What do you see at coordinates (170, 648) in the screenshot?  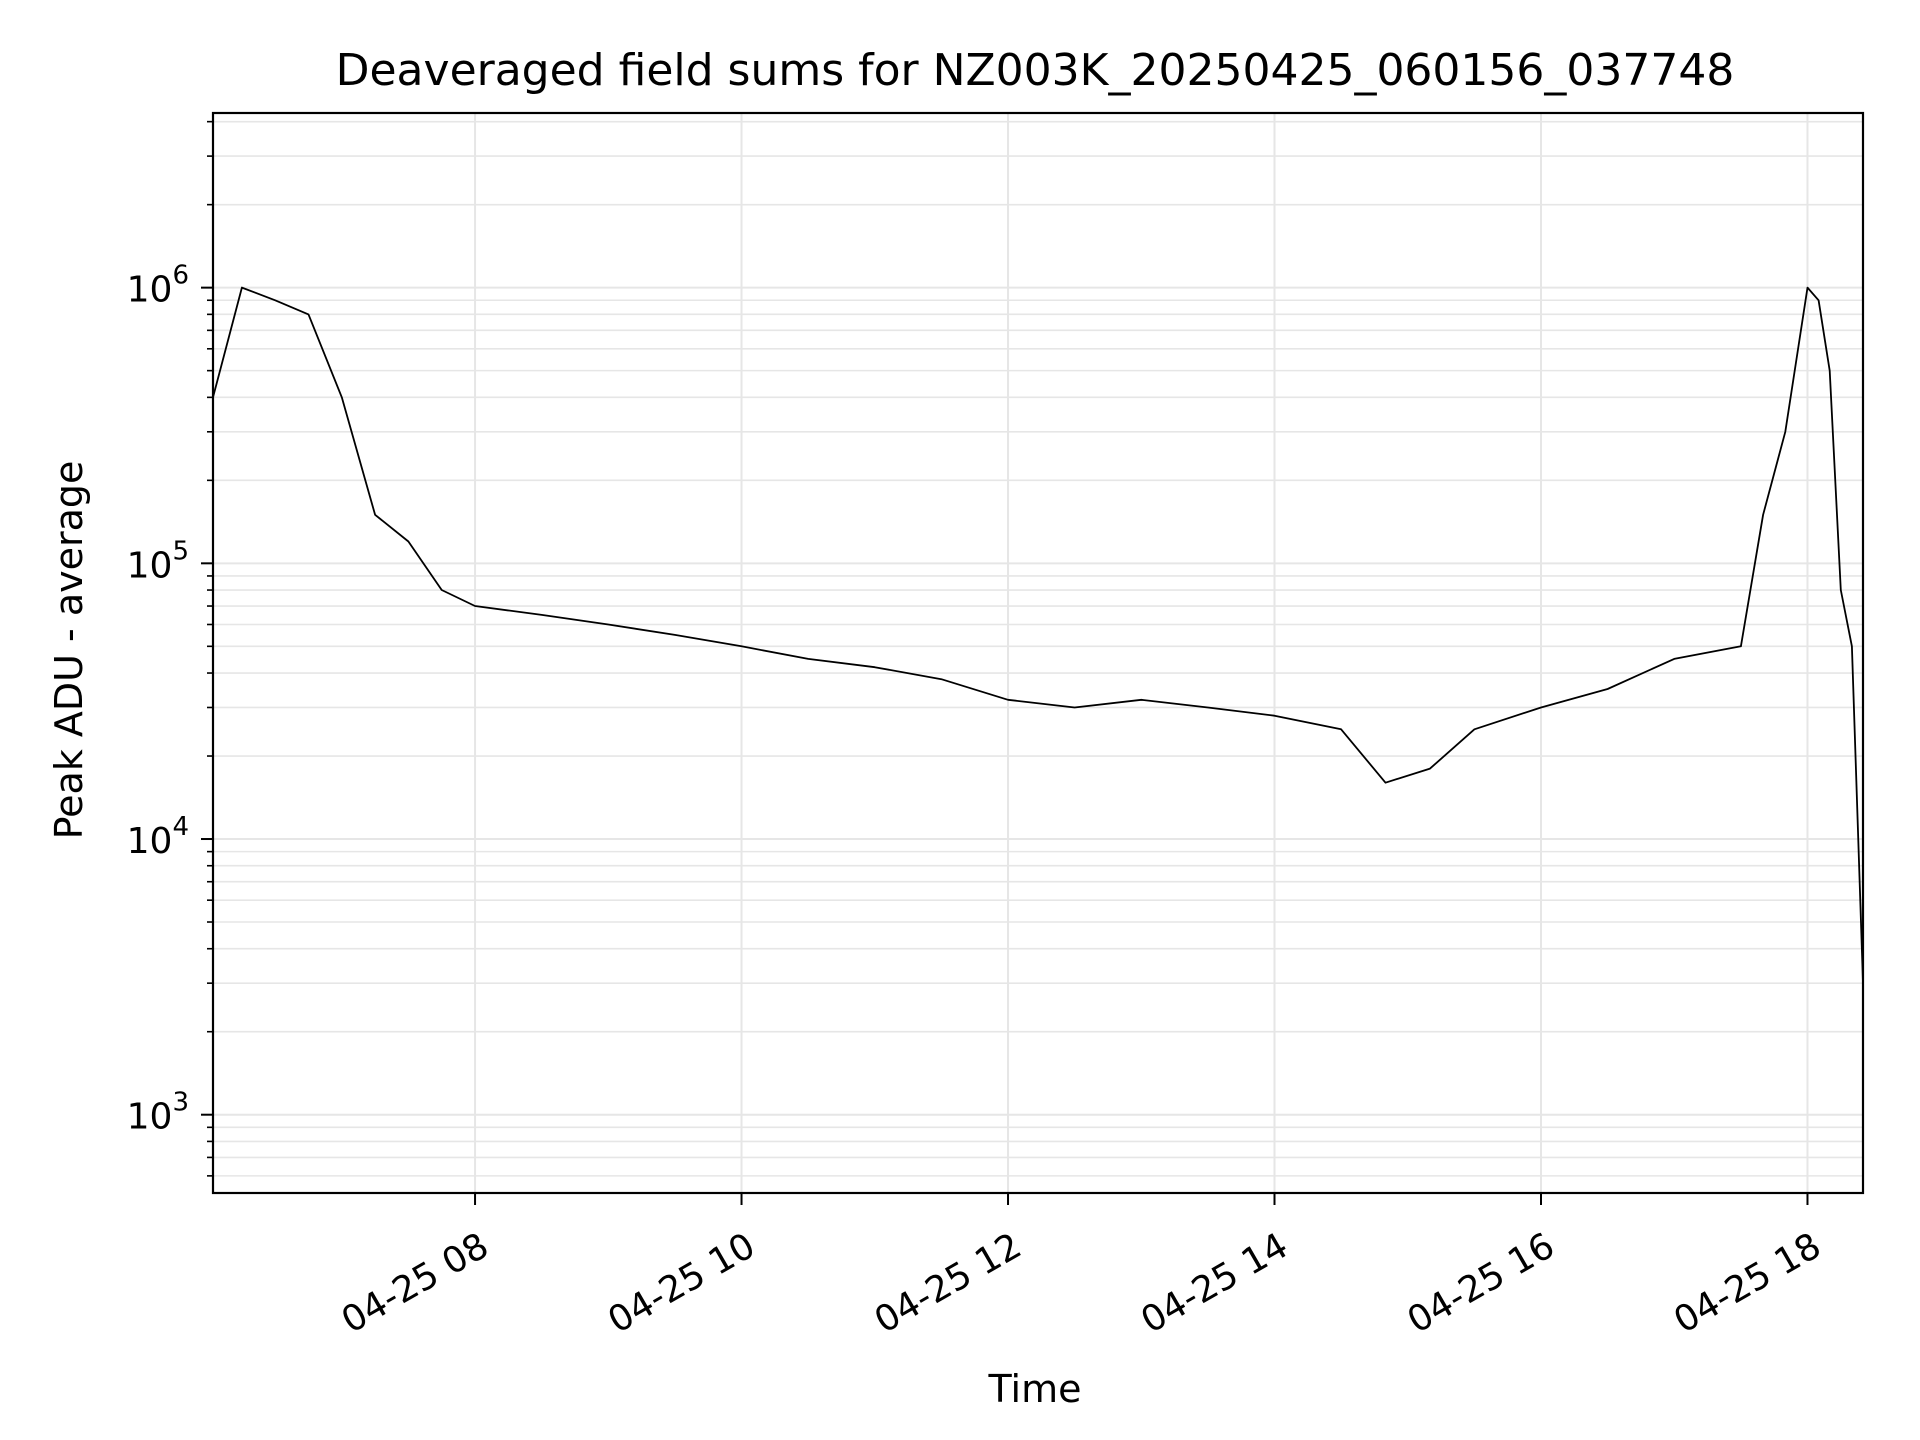 I see `y-axis: 10³ 10⁴ 10⁵ 10⁶` at bounding box center [170, 648].